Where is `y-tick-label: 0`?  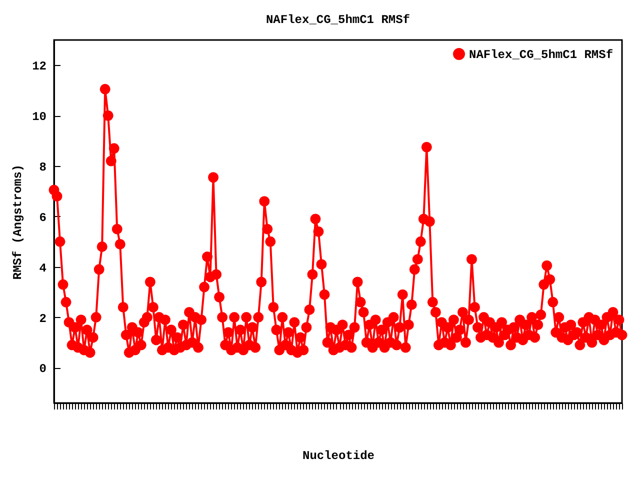 y-tick-label: 0 is located at coordinates (42, 369).